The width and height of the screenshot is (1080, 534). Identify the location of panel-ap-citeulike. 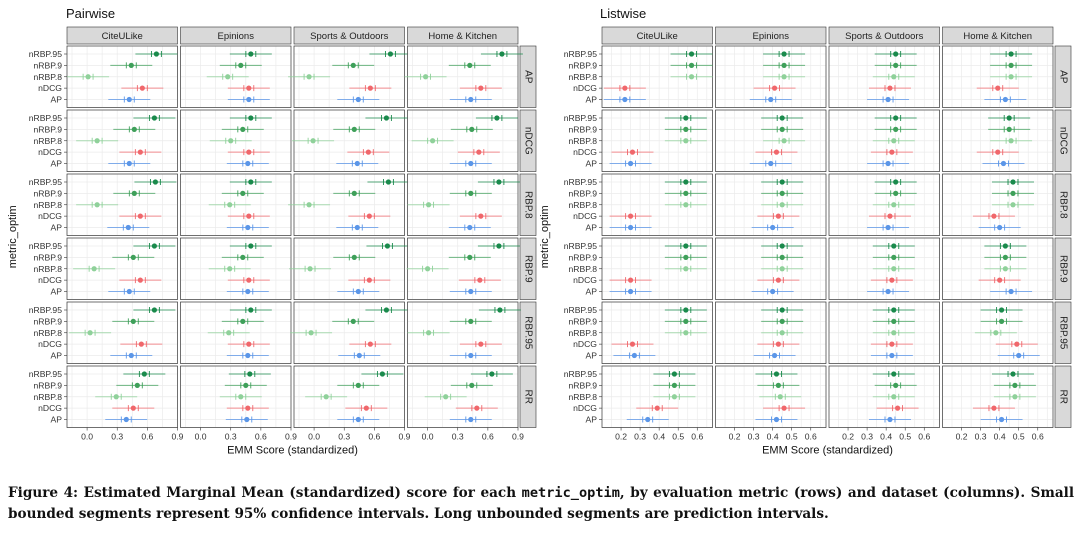
(657, 76).